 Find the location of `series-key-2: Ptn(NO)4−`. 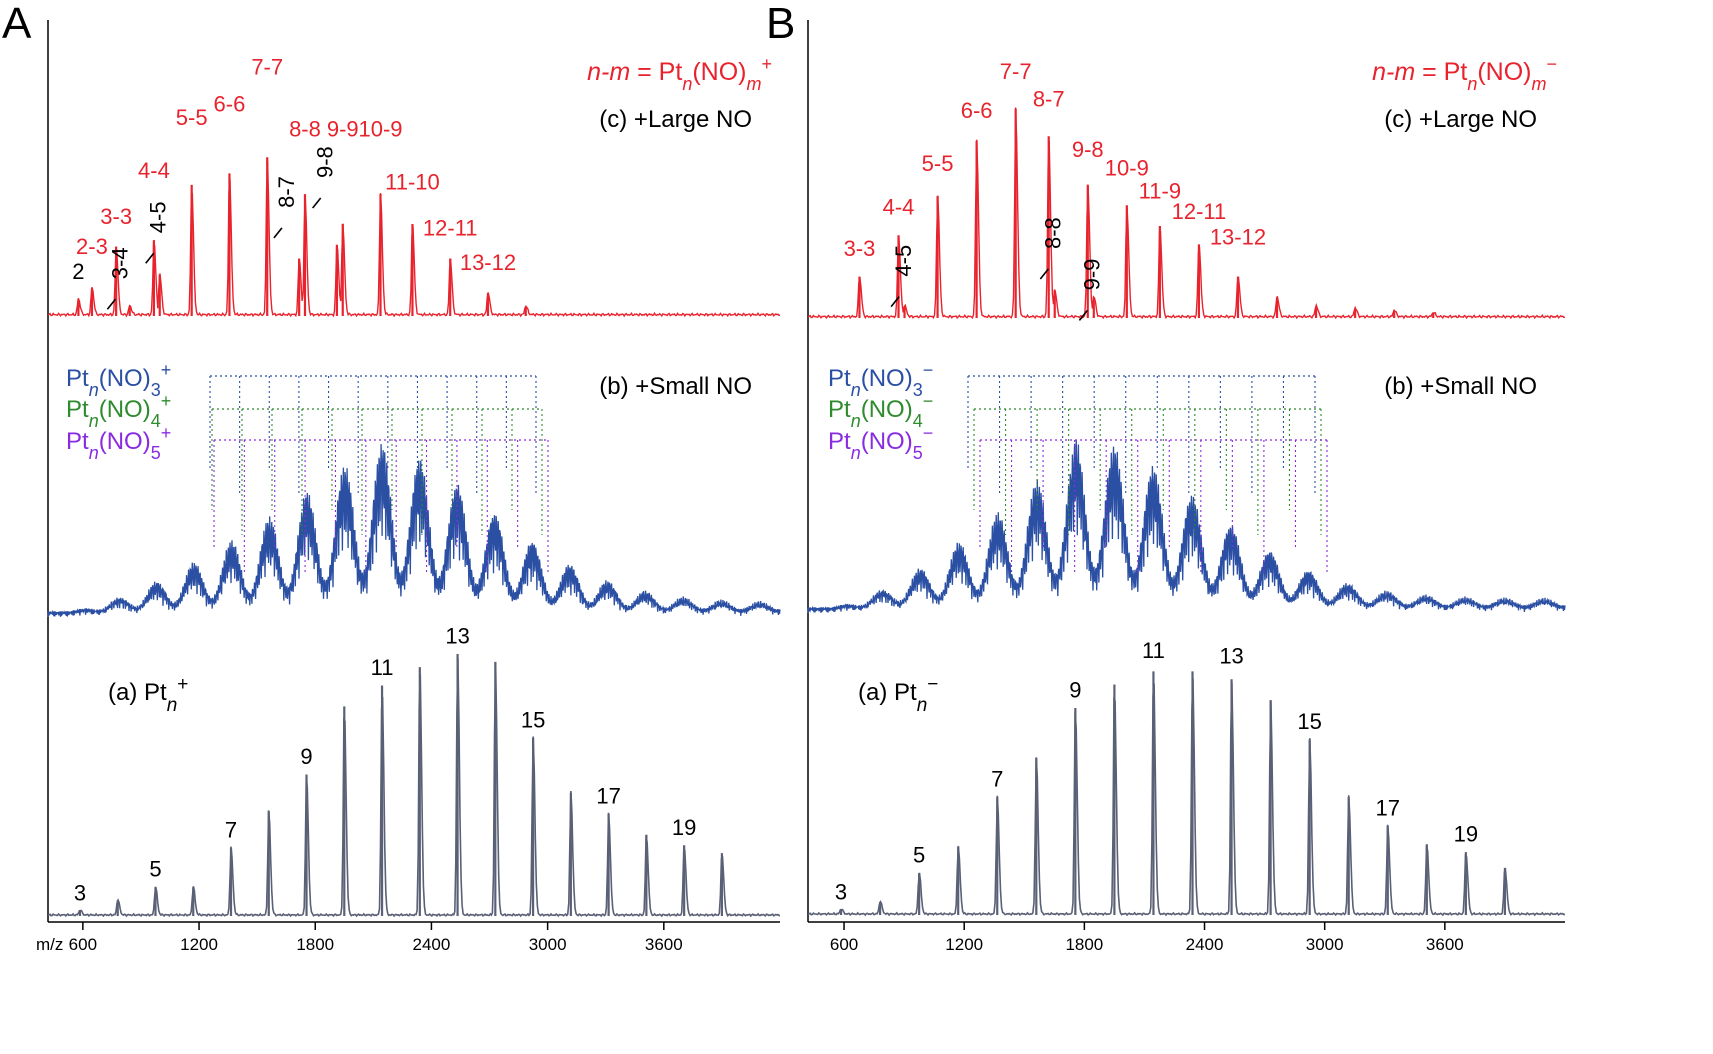

series-key-2: Ptn(NO)4− is located at coordinates (880, 411).